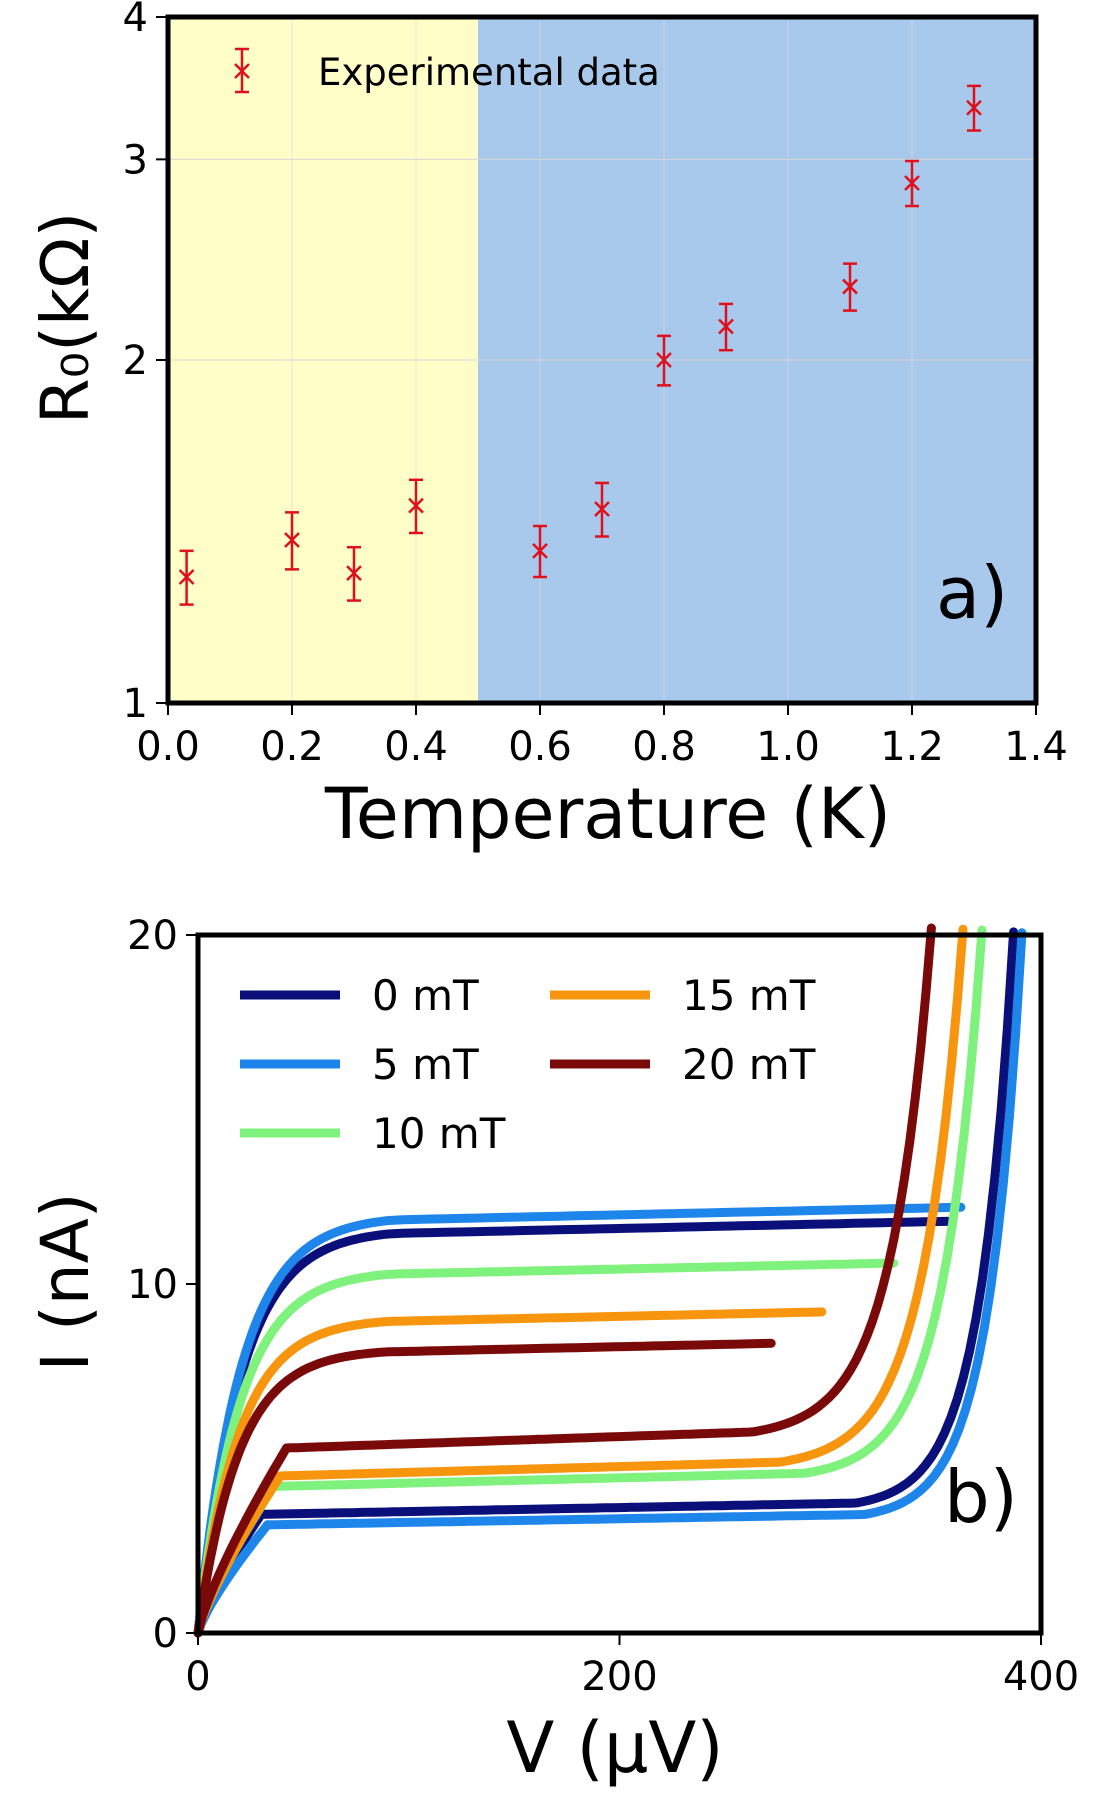 The height and width of the screenshot is (1807, 1112). I want to click on x-tick-label: 0.6, so click(540, 747).